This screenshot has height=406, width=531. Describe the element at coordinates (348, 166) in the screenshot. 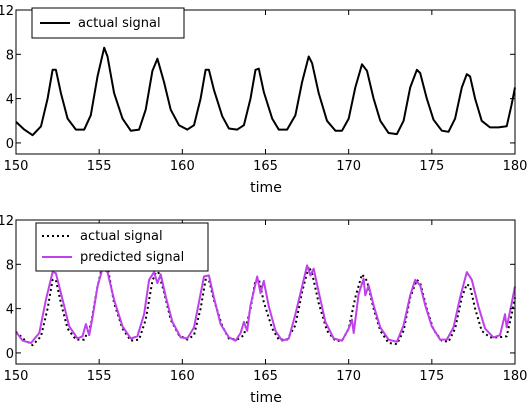

I see `top-x-tick-label: 170` at that location.